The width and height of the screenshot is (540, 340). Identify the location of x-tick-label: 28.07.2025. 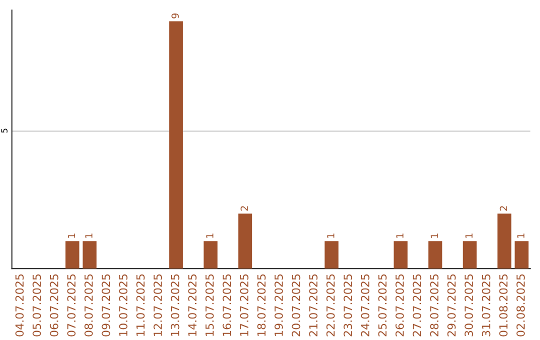
(434, 305).